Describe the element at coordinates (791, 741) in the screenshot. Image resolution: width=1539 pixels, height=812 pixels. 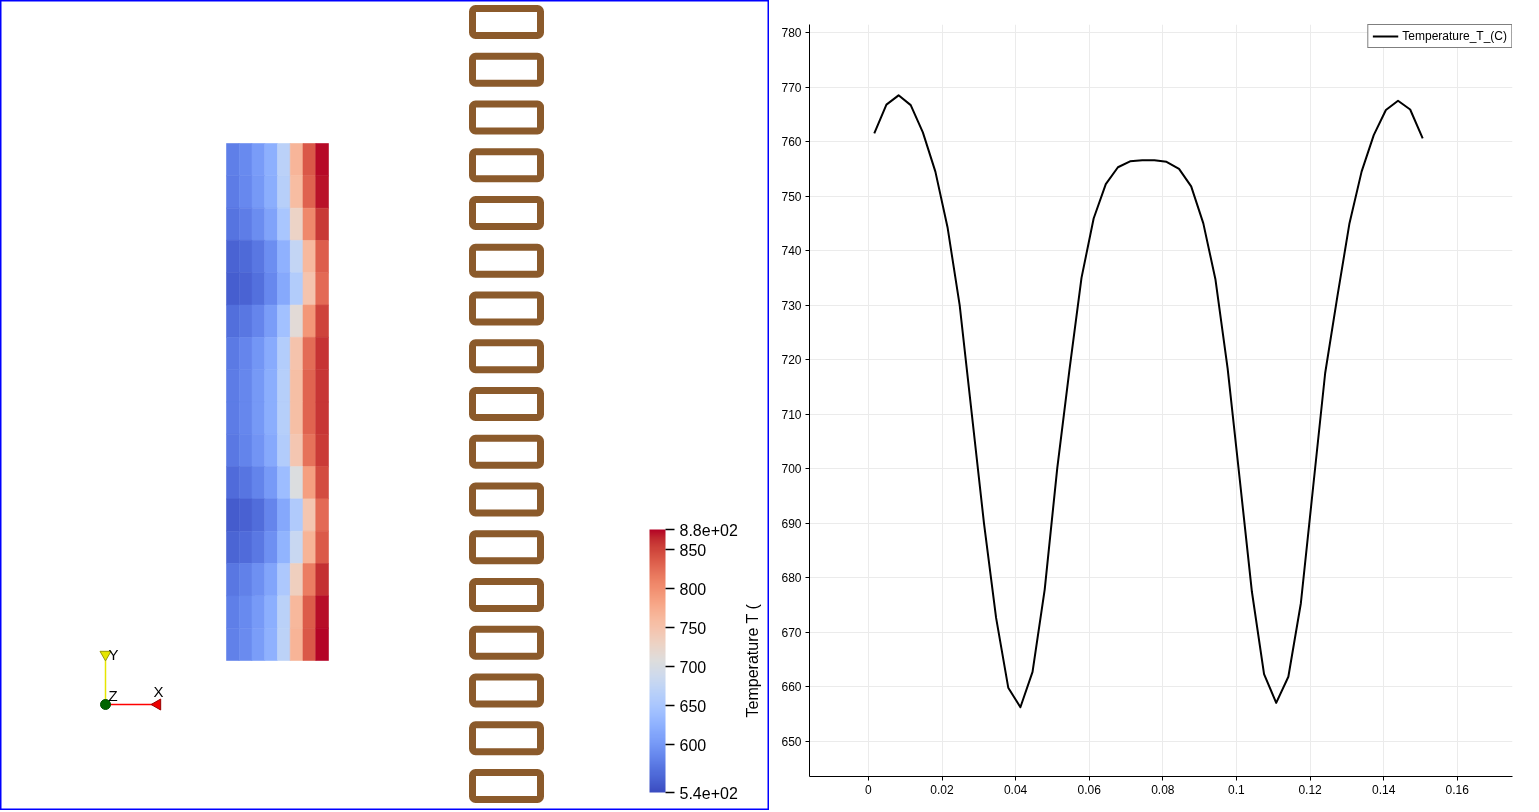
I see `y-tick-label: 650` at that location.